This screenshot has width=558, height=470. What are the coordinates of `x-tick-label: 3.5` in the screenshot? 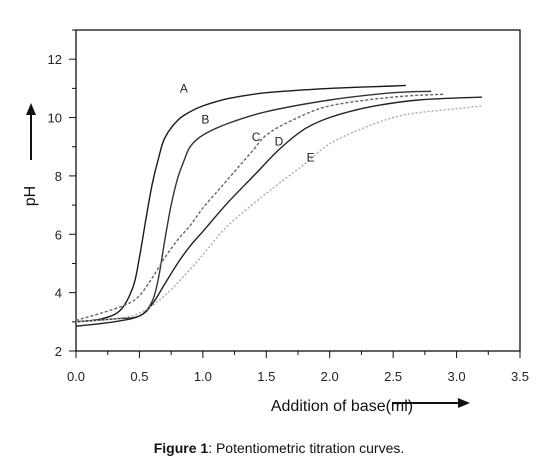 It's located at (520, 376).